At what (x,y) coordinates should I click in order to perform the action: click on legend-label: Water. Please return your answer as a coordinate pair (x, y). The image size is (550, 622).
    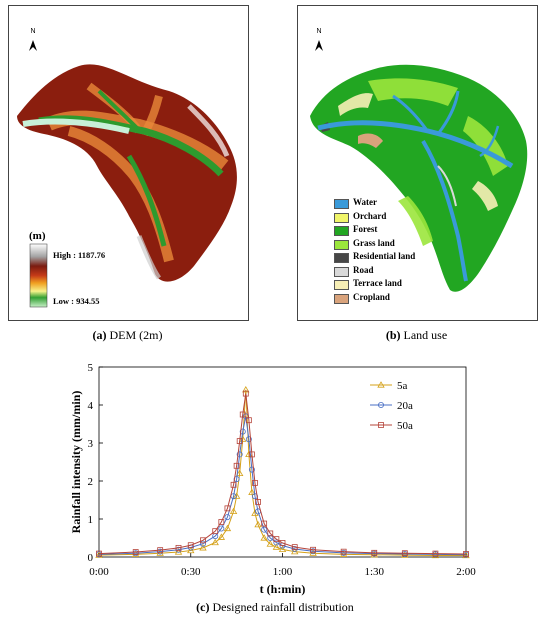
    Looking at the image, I should click on (365, 202).